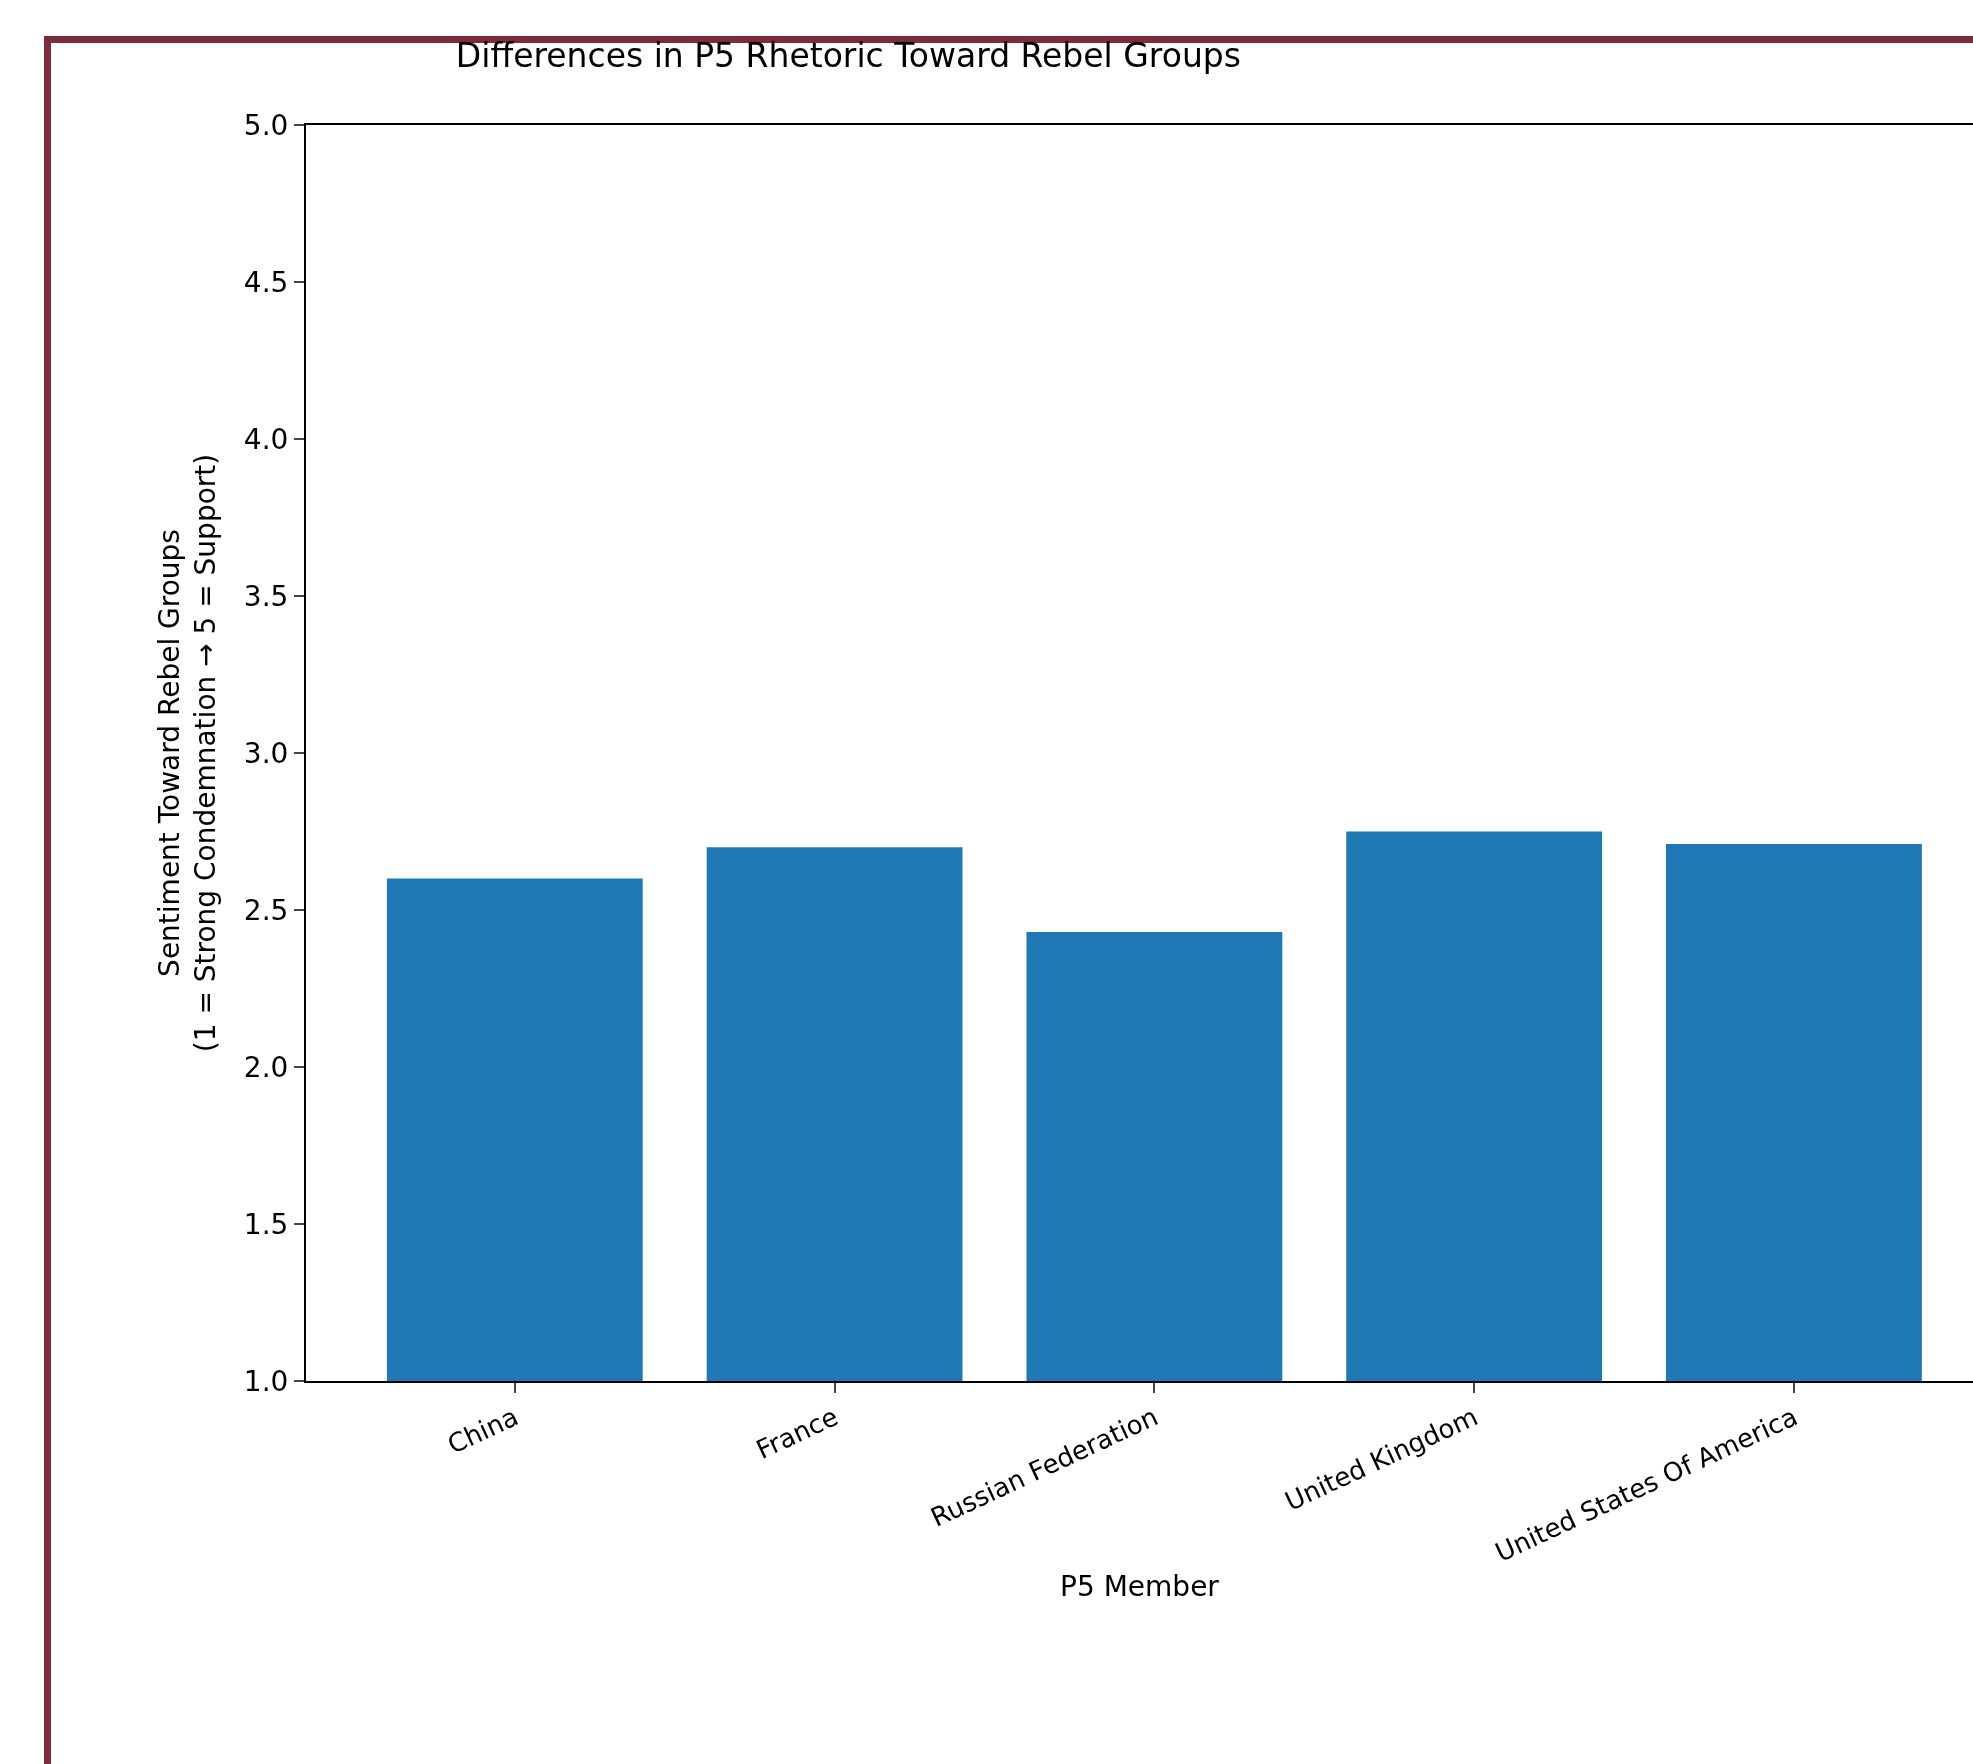  I want to click on y-tick-label: 4.5, so click(266, 282).